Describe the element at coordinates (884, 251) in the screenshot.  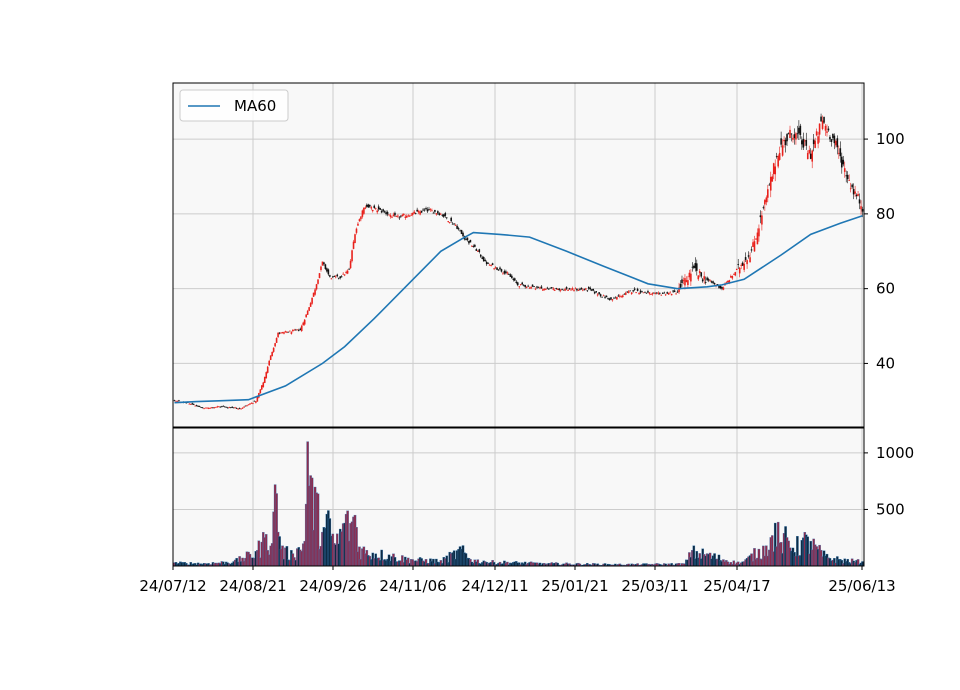
I see `price-y-ticks: 40 60 80 100` at that location.